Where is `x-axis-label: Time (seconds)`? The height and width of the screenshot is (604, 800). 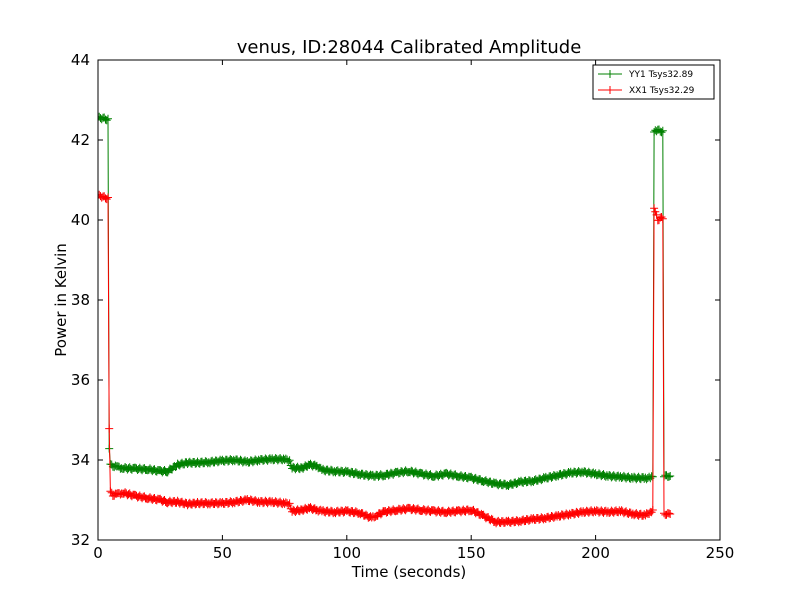 x-axis-label: Time (seconds) is located at coordinates (409, 572).